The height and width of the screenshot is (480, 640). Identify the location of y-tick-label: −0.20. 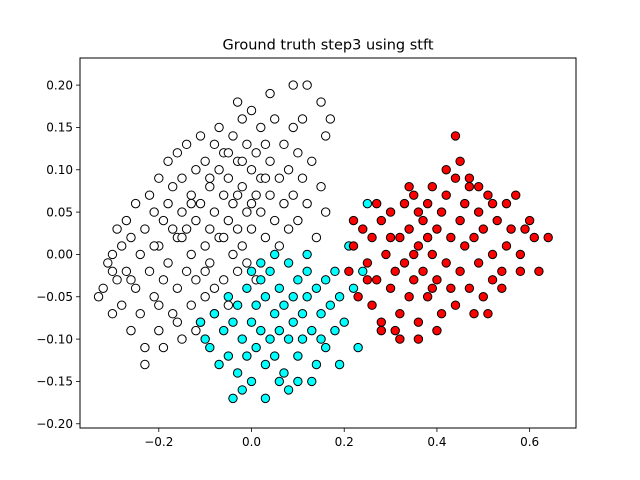
(54, 424).